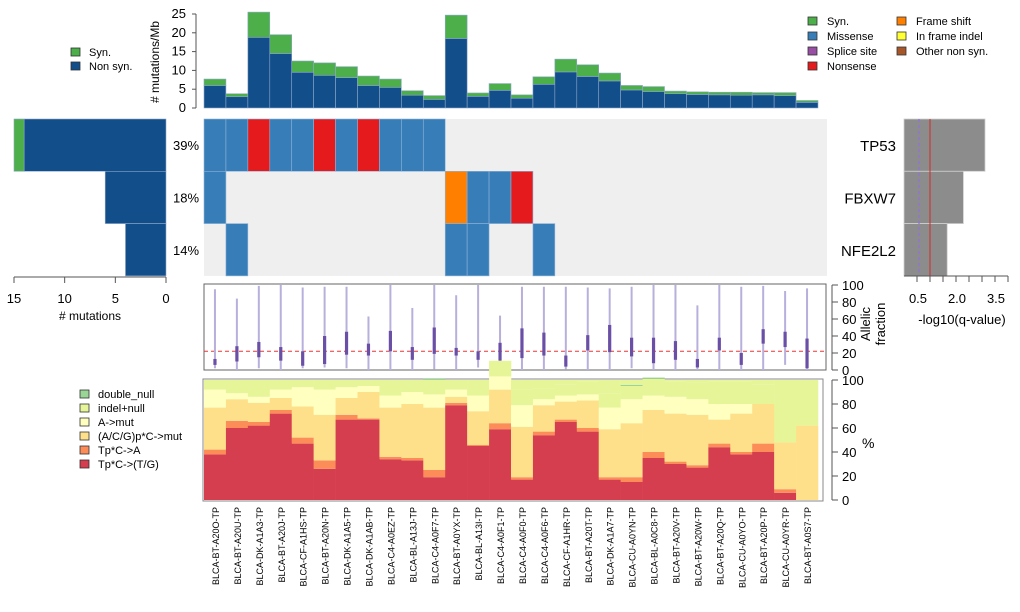 The width and height of the screenshot is (1020, 612). What do you see at coordinates (849, 353) in the screenshot?
I see `allelic-fraction-y-tick-label: 20` at bounding box center [849, 353].